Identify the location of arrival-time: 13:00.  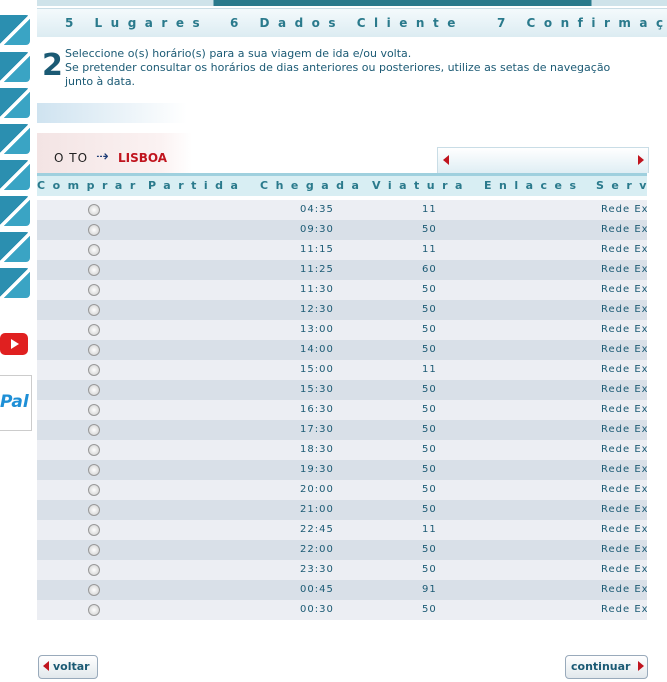
(317, 329).